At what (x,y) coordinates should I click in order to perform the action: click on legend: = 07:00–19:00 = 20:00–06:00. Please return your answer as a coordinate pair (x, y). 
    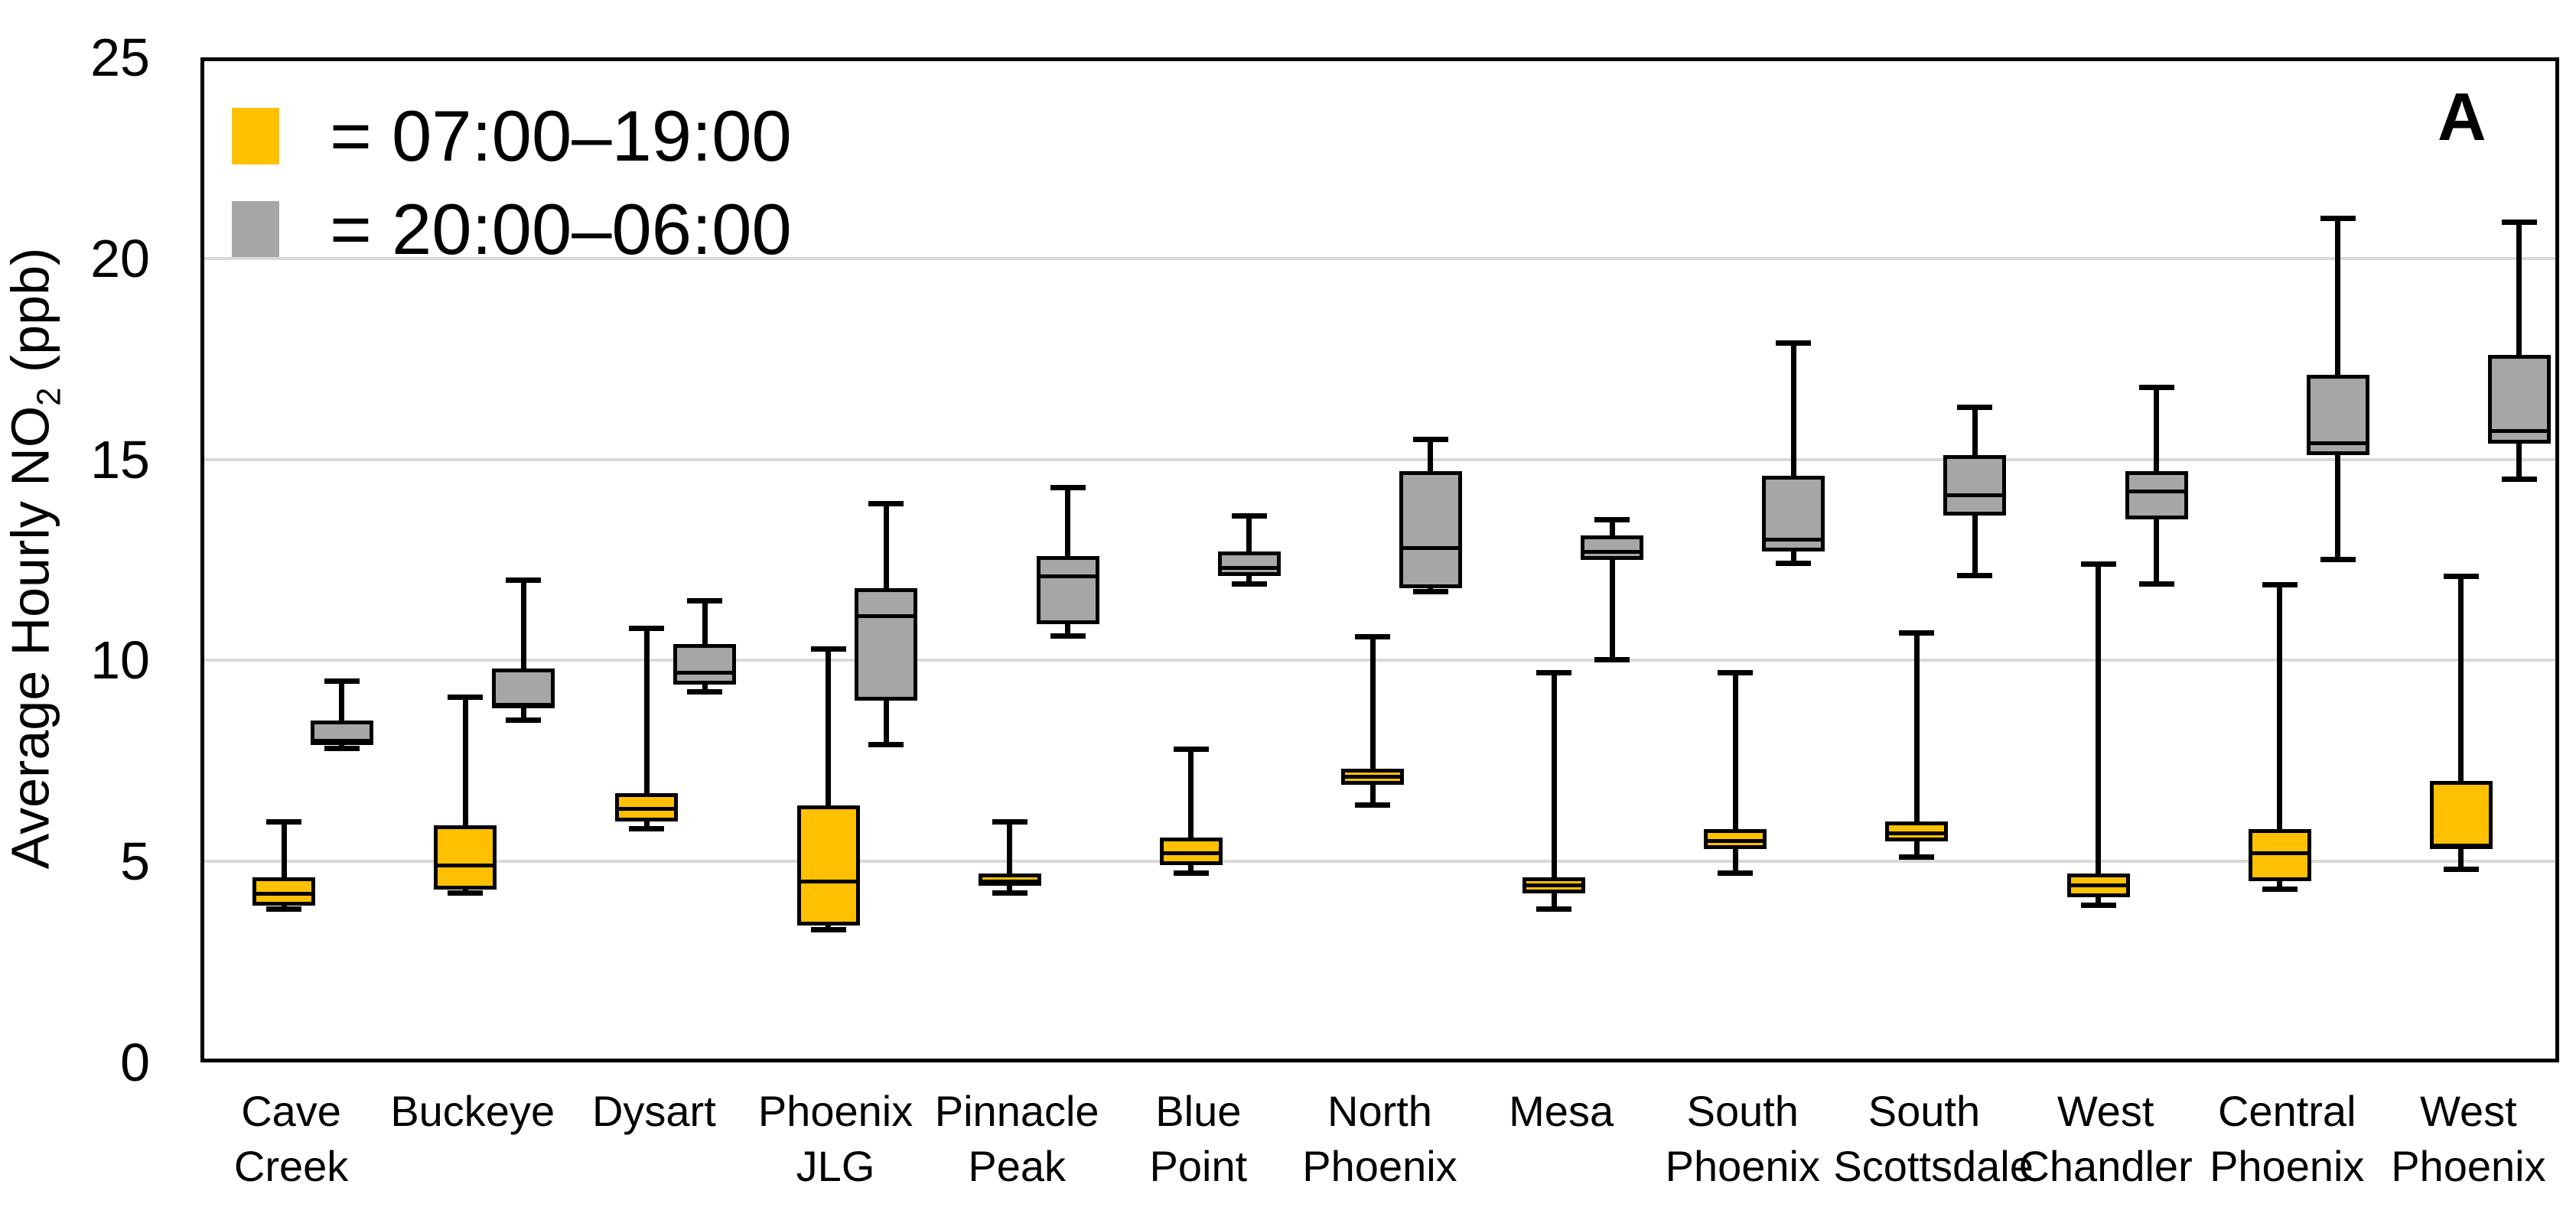
    Looking at the image, I should click on (512, 191).